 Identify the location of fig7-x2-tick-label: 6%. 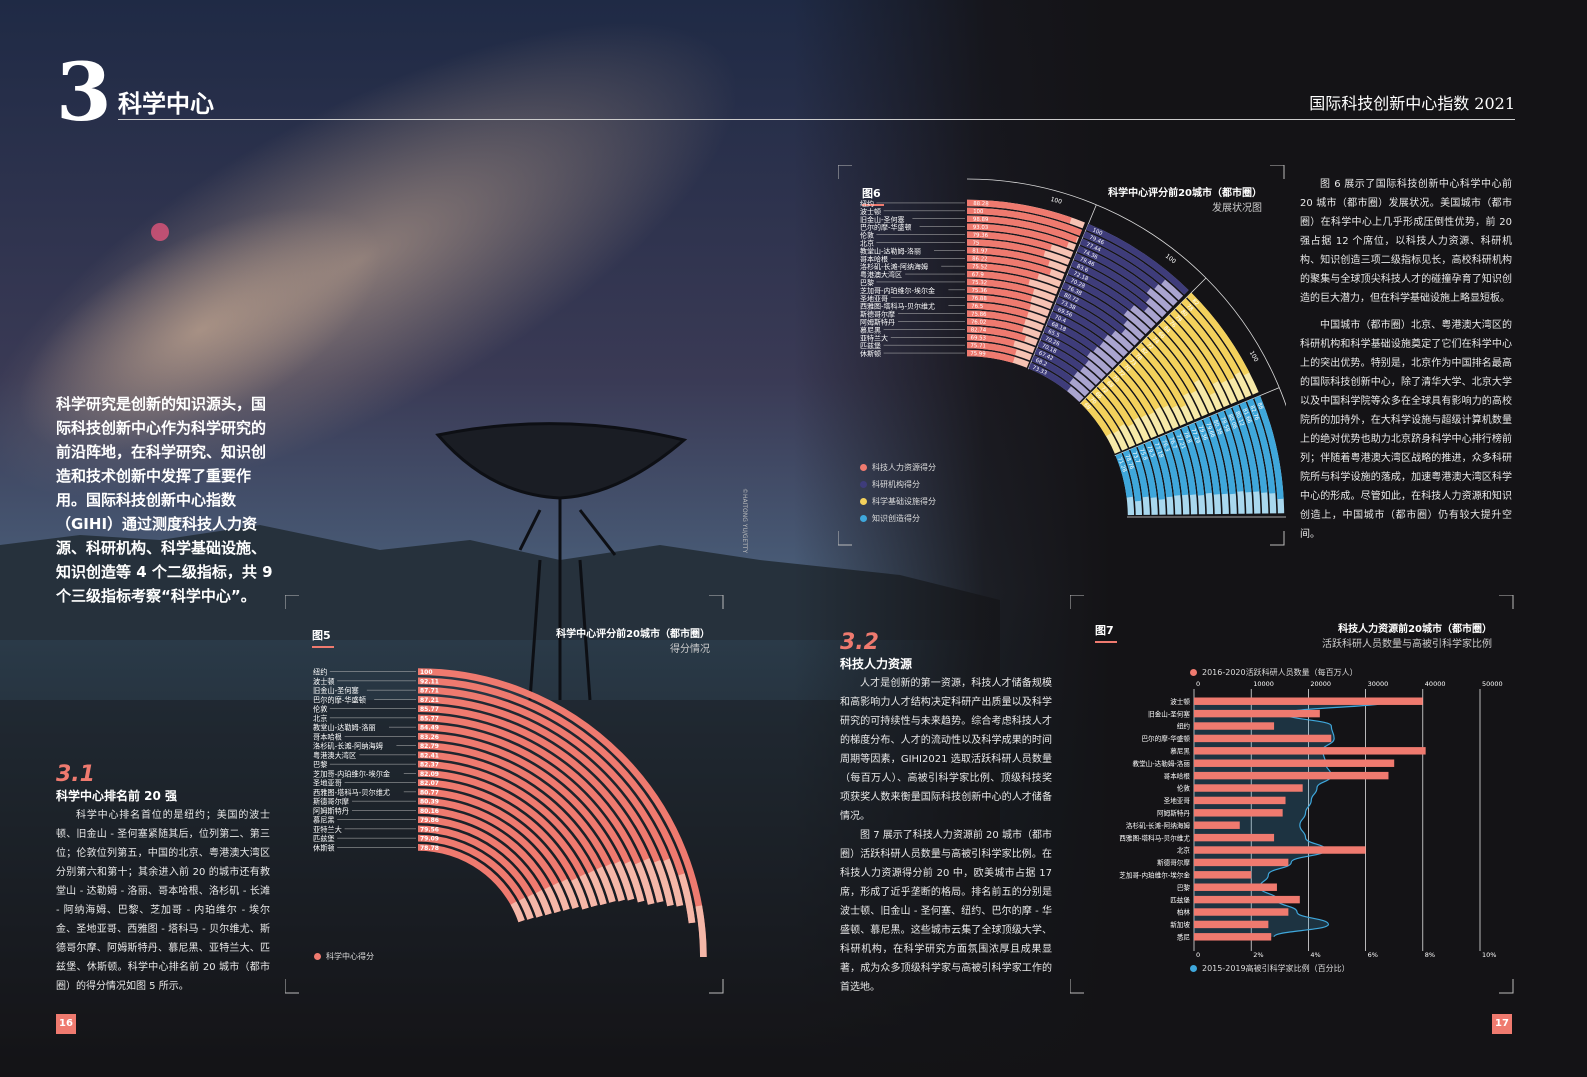
(1373, 955).